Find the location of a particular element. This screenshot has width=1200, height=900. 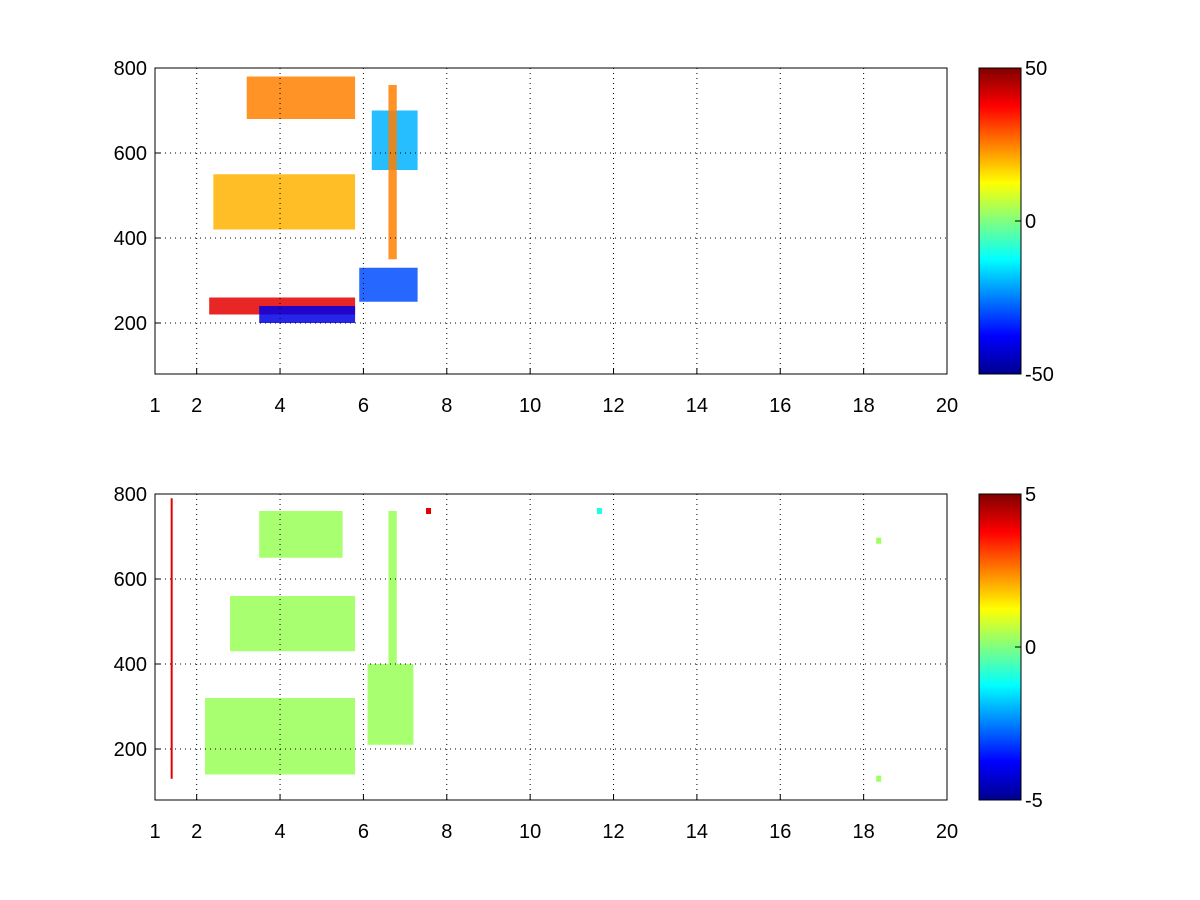

bottom-colorbar-ticks: -5 0 5 is located at coordinates (1029, 648).